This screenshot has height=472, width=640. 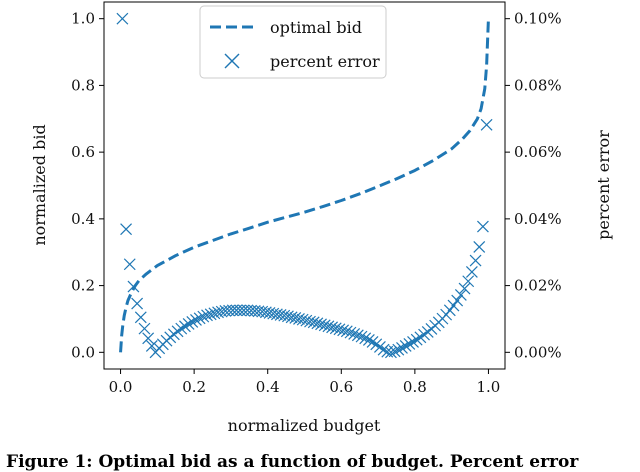 What do you see at coordinates (83, 152) in the screenshot?
I see `y-tick-label: 0.6` at bounding box center [83, 152].